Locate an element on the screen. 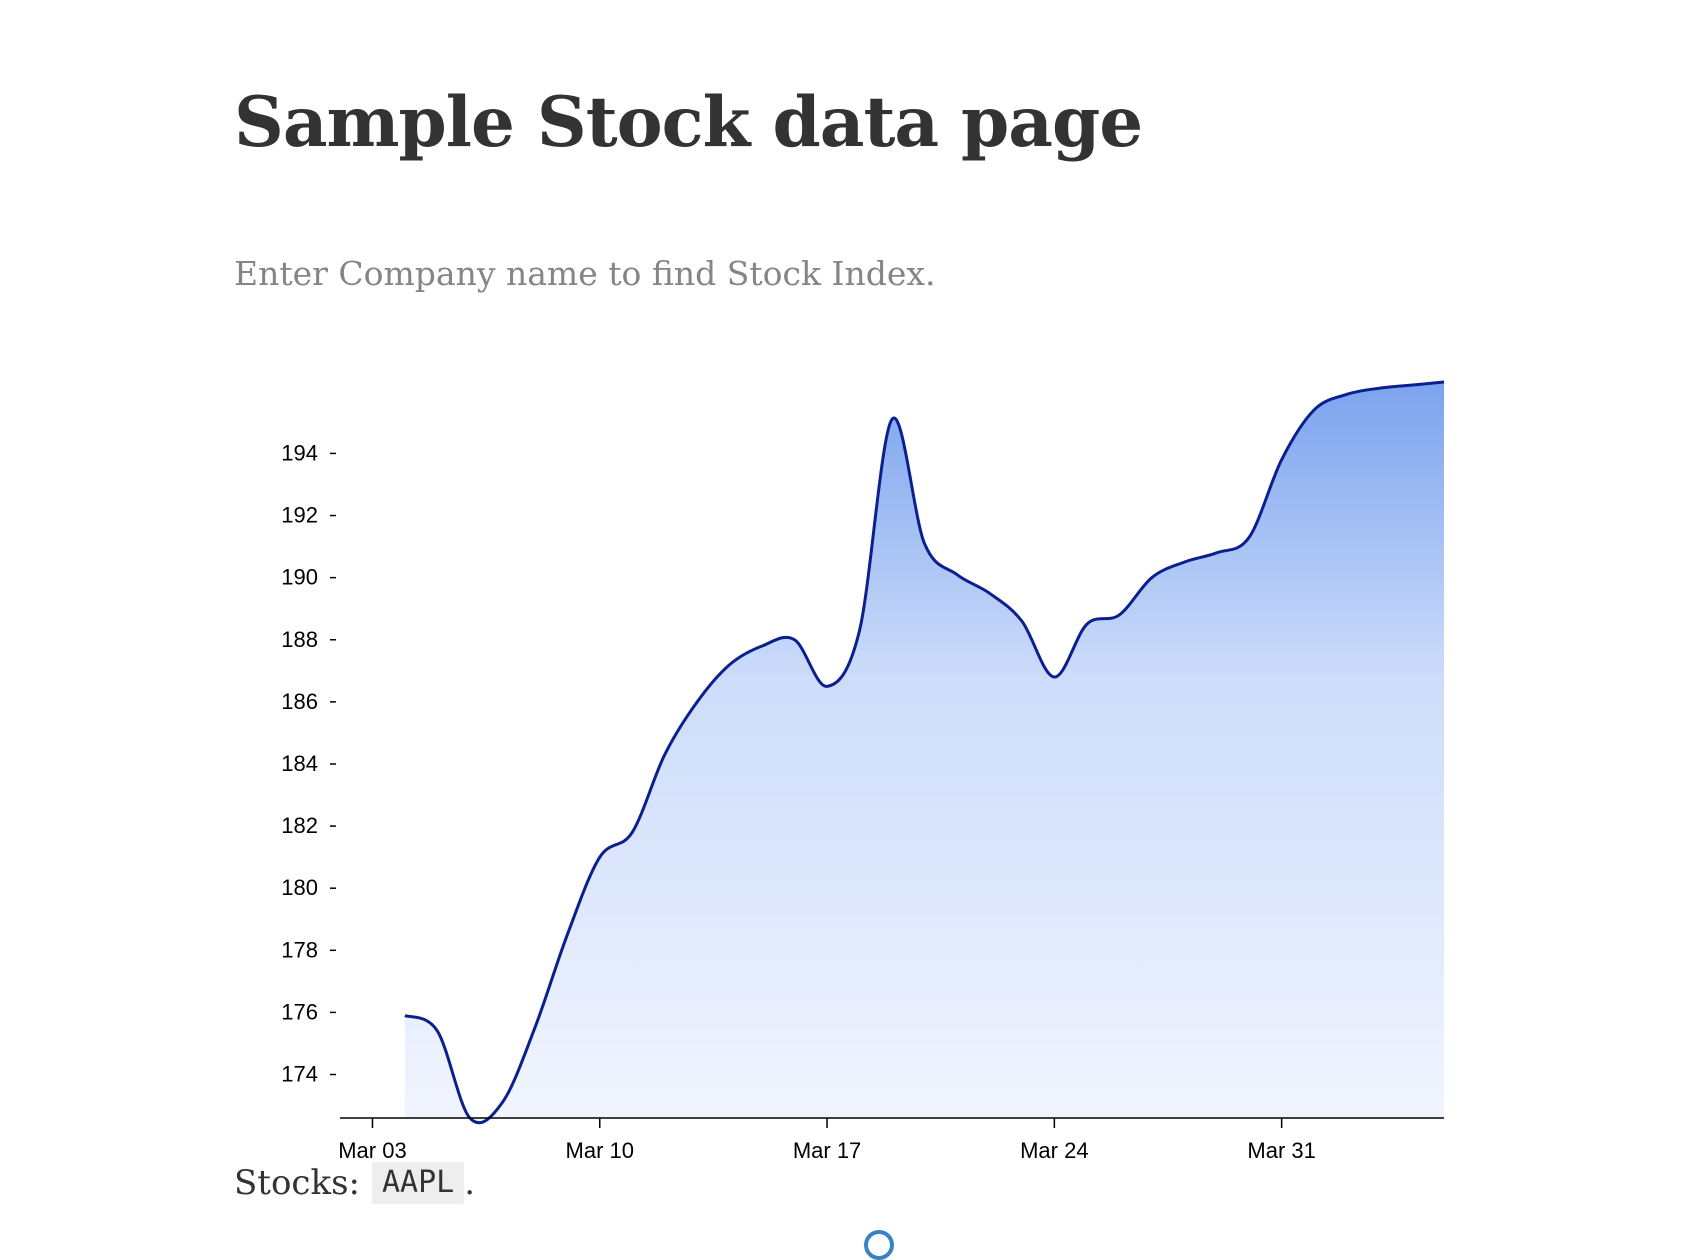 The image size is (1698, 1260). y-tick-label: 184 is located at coordinates (299, 763).